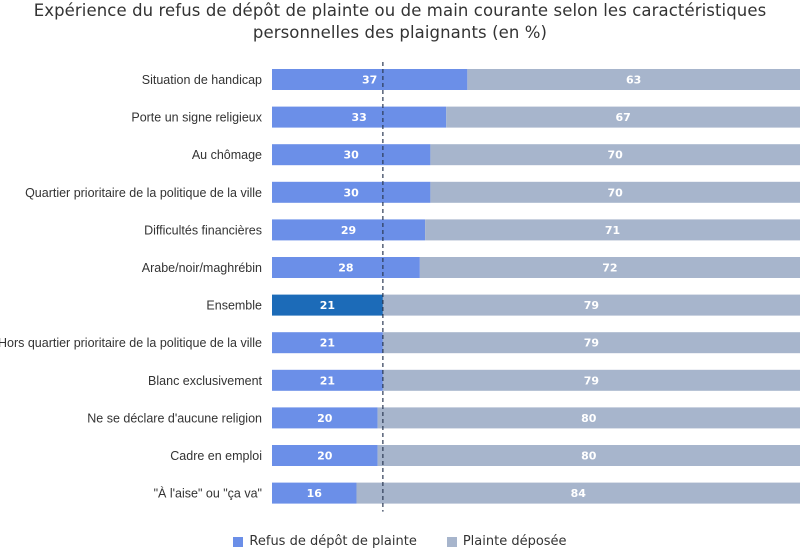 The width and height of the screenshot is (800, 553). I want to click on category-label: Porte un signe religieux, so click(196, 118).